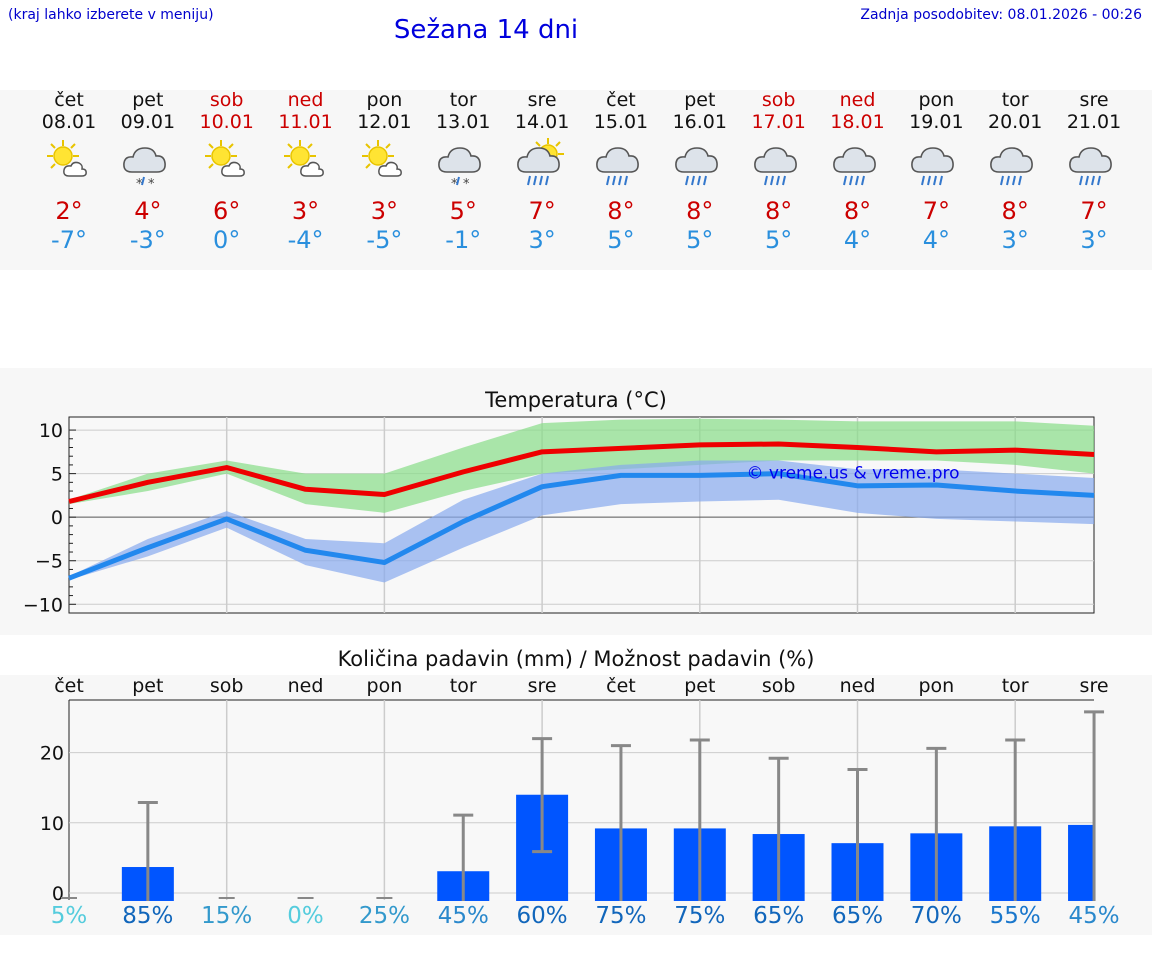 Image resolution: width=1152 pixels, height=975 pixels. What do you see at coordinates (1015, 122) in the screenshot?
I see `day-date: 20.01` at bounding box center [1015, 122].